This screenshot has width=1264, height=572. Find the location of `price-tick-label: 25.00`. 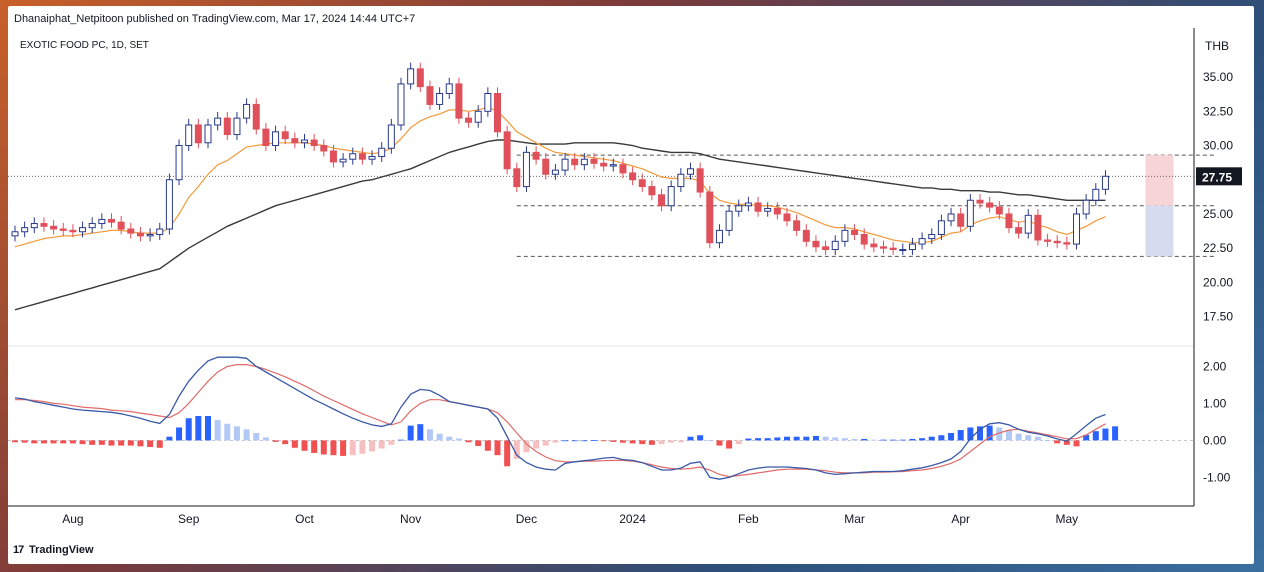

price-tick-label: 25.00 is located at coordinates (1218, 214).